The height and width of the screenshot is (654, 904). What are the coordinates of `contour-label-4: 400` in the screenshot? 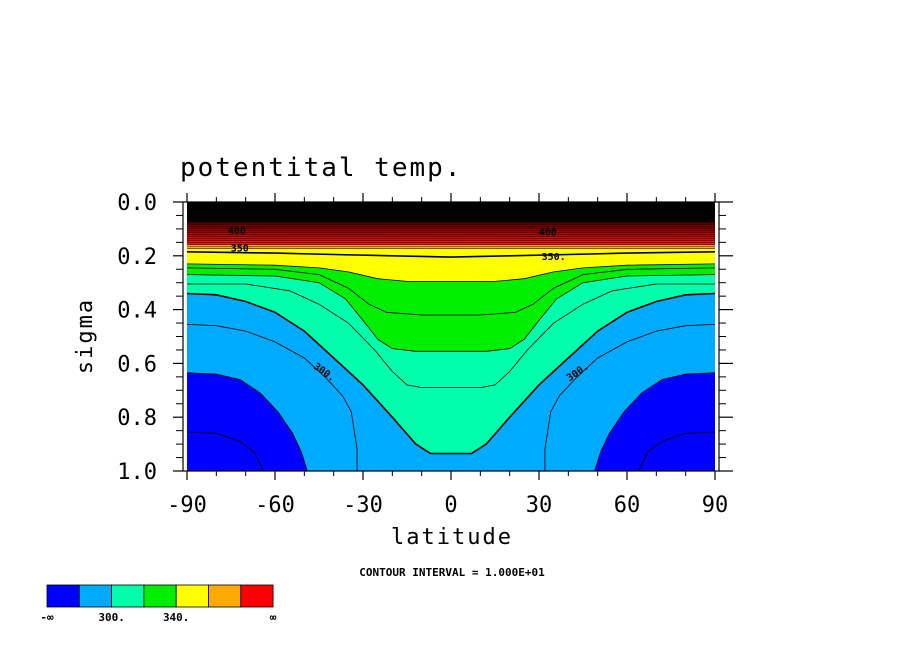 It's located at (237, 231).